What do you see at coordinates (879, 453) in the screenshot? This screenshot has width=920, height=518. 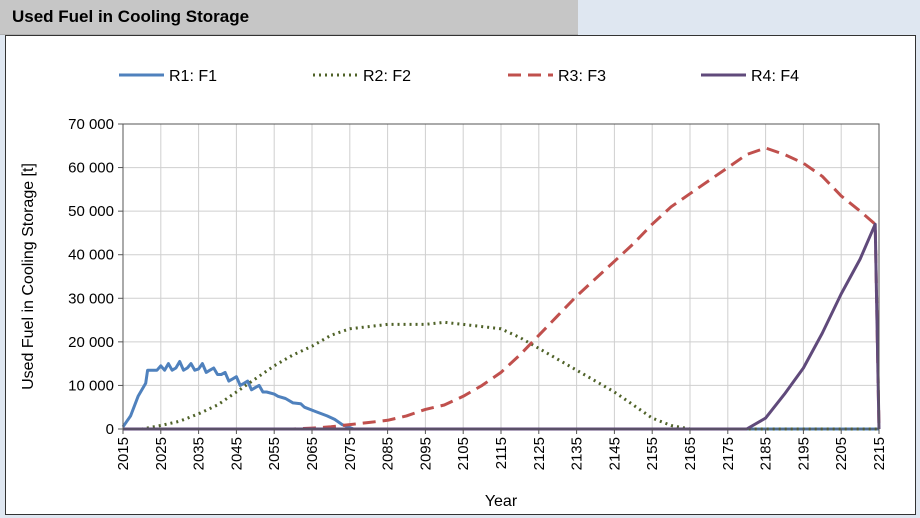 I see `x-tick-label: 2215` at bounding box center [879, 453].